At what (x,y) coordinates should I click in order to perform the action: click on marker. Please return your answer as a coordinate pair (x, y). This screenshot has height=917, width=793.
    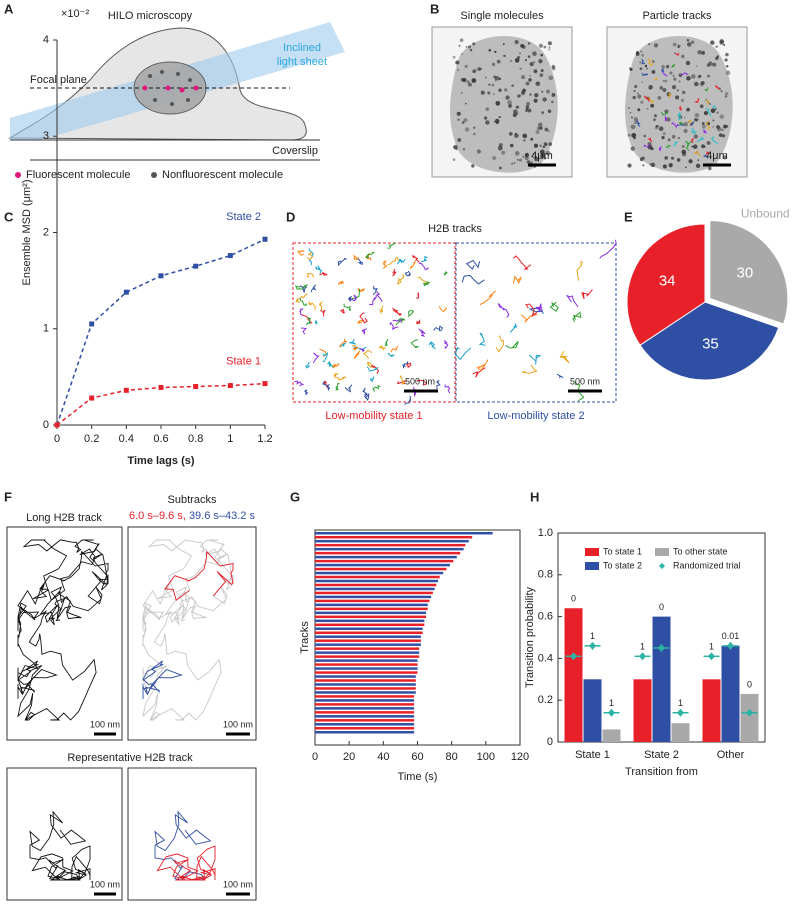
    Looking at the image, I should click on (126, 390).